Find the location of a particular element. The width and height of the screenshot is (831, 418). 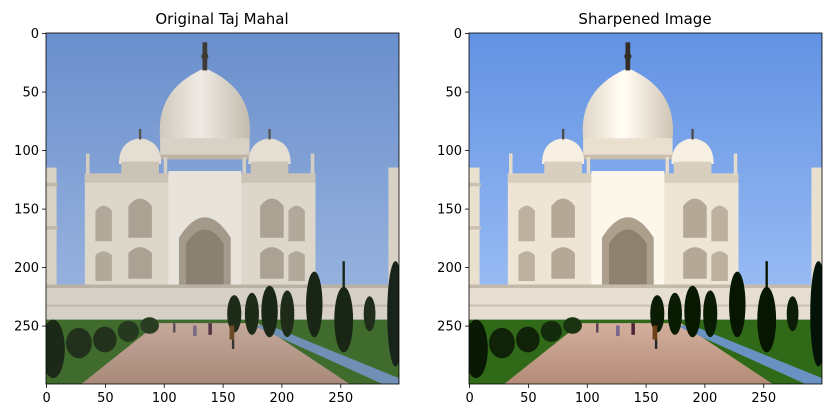

panel-title: Original Taj Mahal is located at coordinates (221, 19).